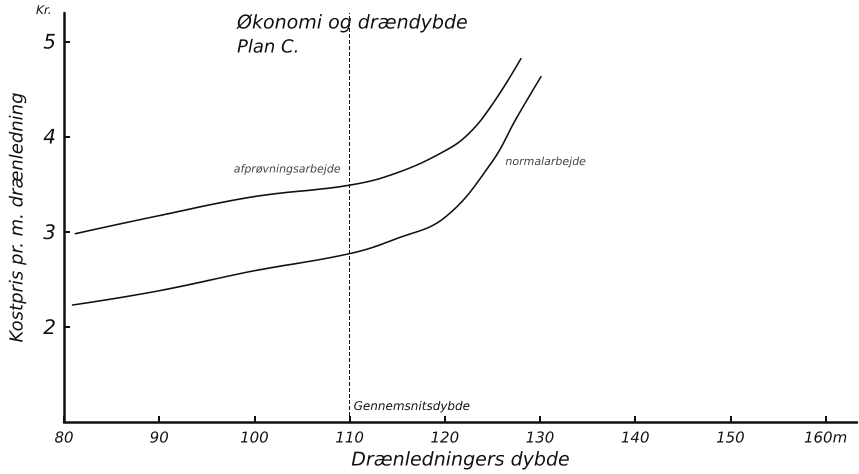  What do you see at coordinates (460, 459) in the screenshot?
I see `x-axis-title: Drænledningers dybde` at bounding box center [460, 459].